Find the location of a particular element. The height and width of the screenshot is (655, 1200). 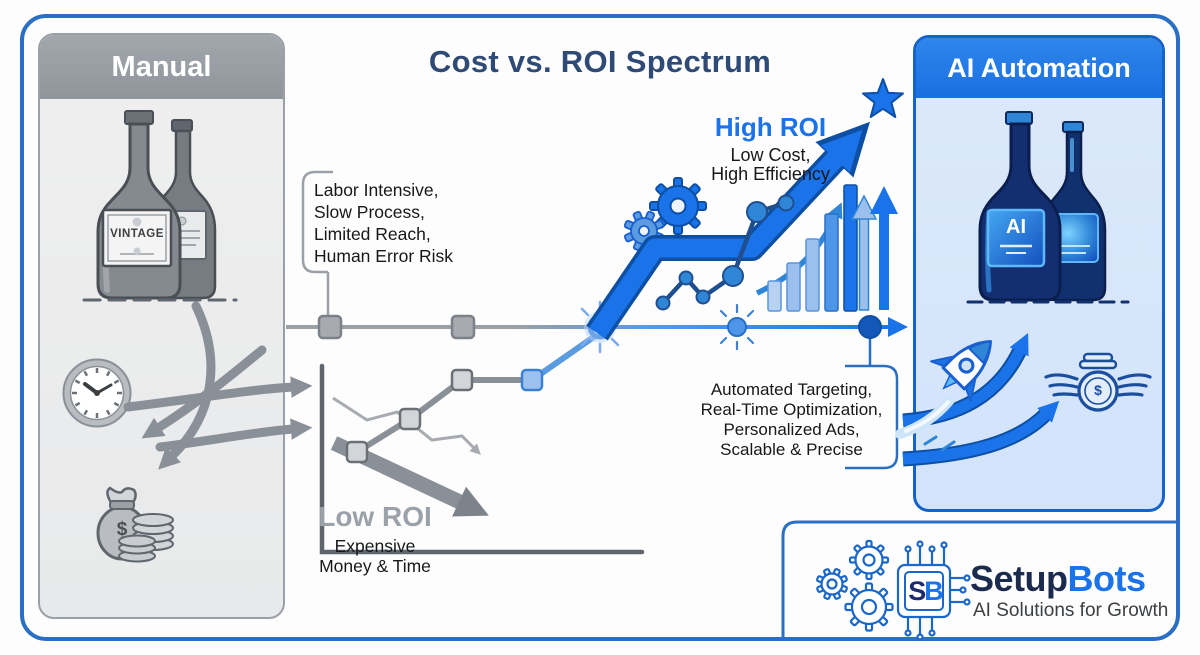

logo-monogram-b: B is located at coordinates (933, 591).